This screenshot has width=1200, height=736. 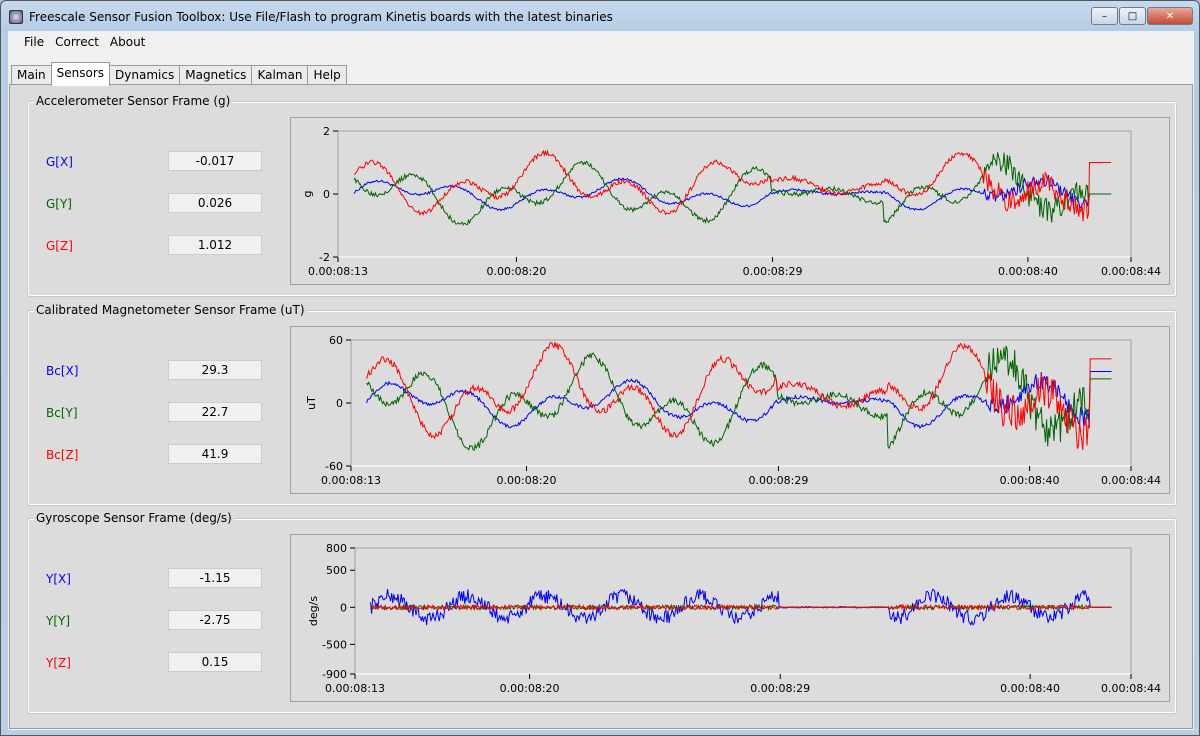 What do you see at coordinates (215, 578) in the screenshot?
I see `x-value: -1.15` at bounding box center [215, 578].